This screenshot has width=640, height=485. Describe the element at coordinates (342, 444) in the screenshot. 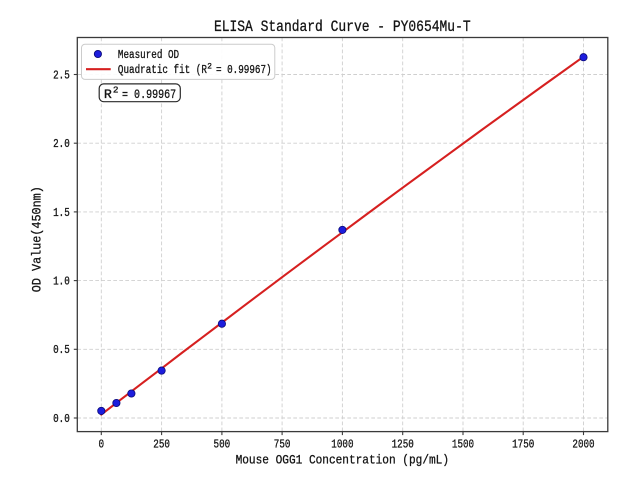

I see `svg-text: 1000` at that location.